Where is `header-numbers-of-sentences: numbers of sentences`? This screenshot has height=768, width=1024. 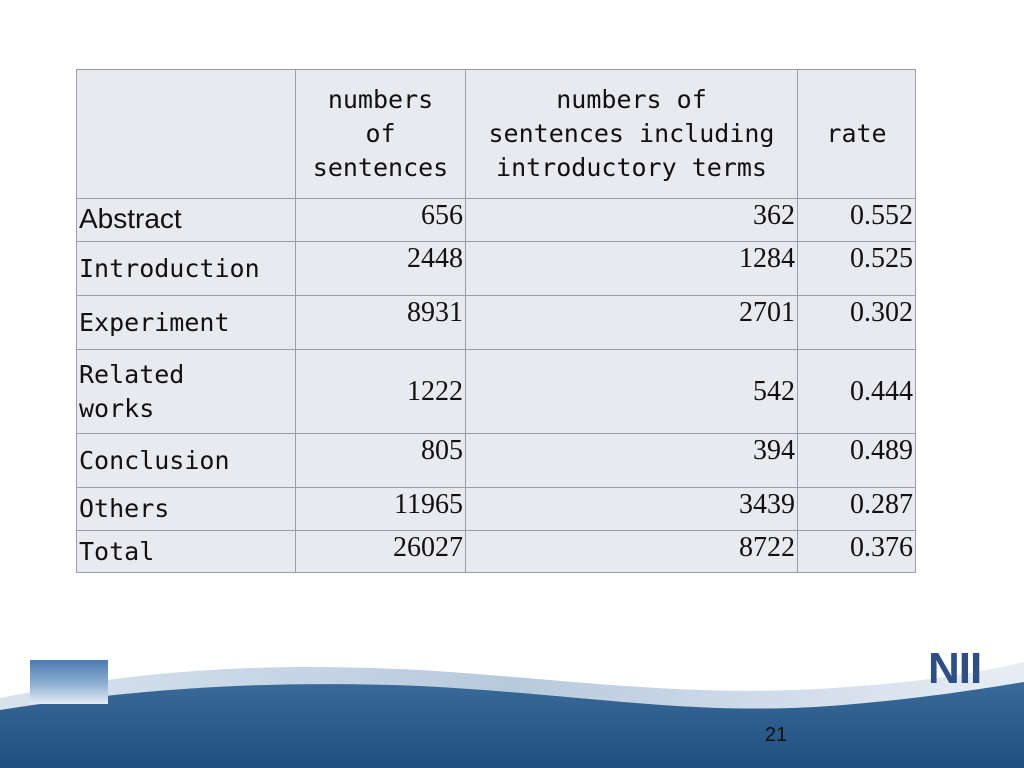 header-numbers-of-sentences: numbers of sentences is located at coordinates (380, 134).